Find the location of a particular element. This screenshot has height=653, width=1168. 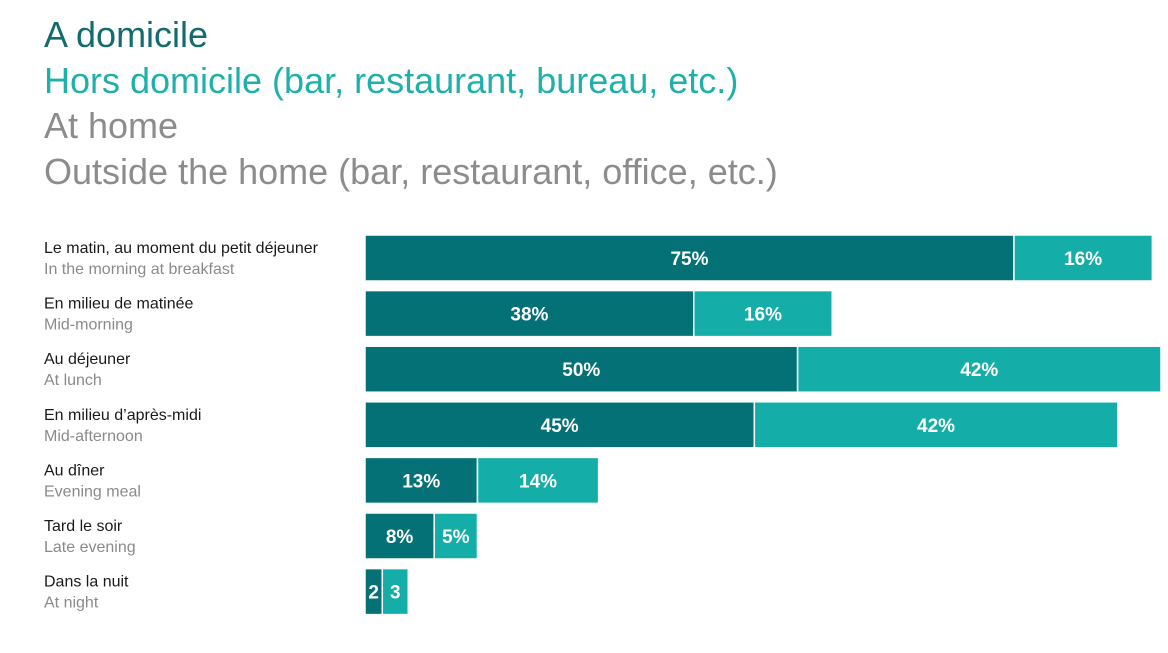

category-label-en: In the morning at breakfast is located at coordinates (139, 269).